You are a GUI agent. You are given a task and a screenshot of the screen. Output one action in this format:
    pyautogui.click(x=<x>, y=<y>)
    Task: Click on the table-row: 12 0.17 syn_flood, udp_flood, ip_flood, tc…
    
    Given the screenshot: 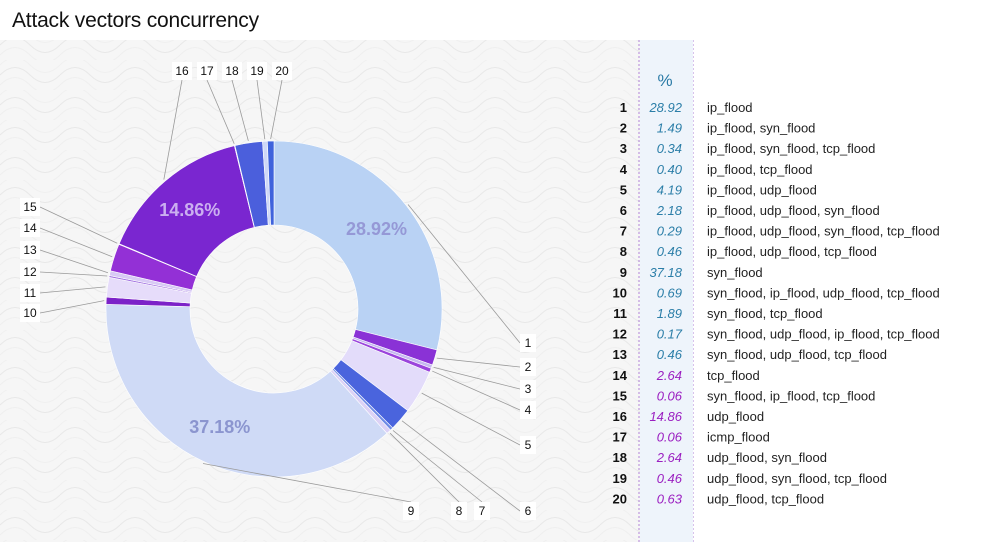 What is the action you would take?
    pyautogui.click(x=776, y=334)
    